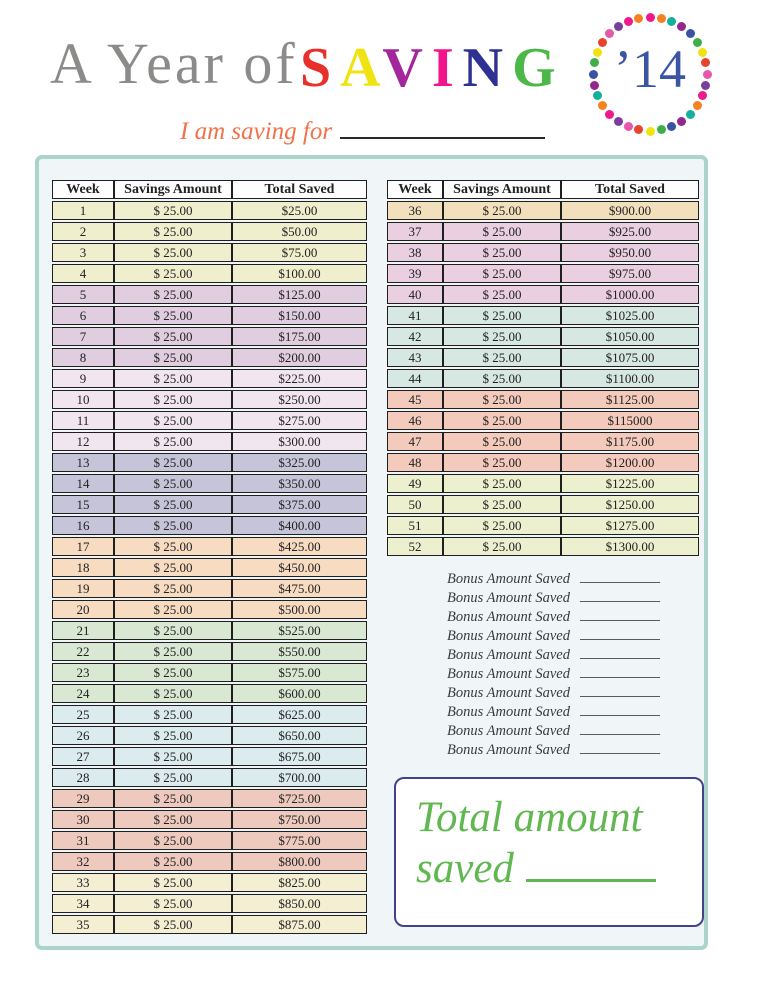  What do you see at coordinates (299, 315) in the screenshot?
I see `total-cell: $150.00` at bounding box center [299, 315].